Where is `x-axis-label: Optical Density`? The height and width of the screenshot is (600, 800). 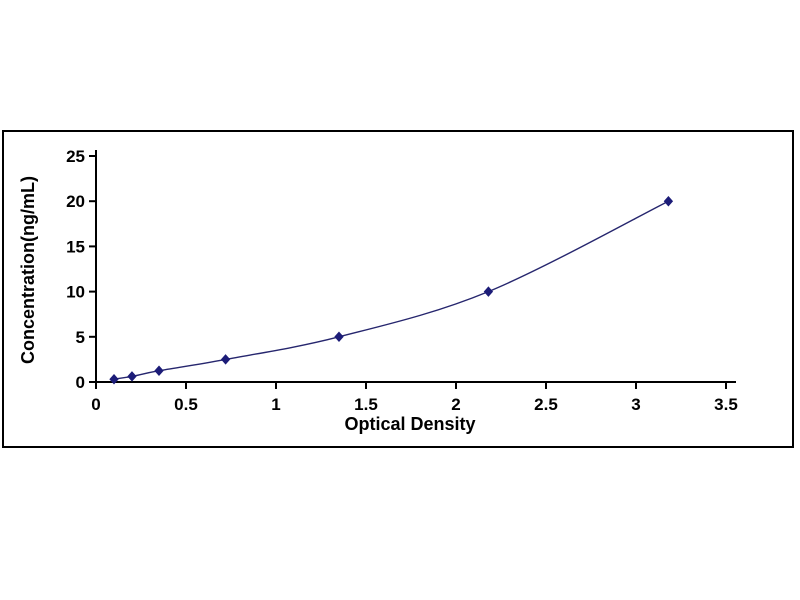
x-axis-label: Optical Density is located at coordinates (409, 424).